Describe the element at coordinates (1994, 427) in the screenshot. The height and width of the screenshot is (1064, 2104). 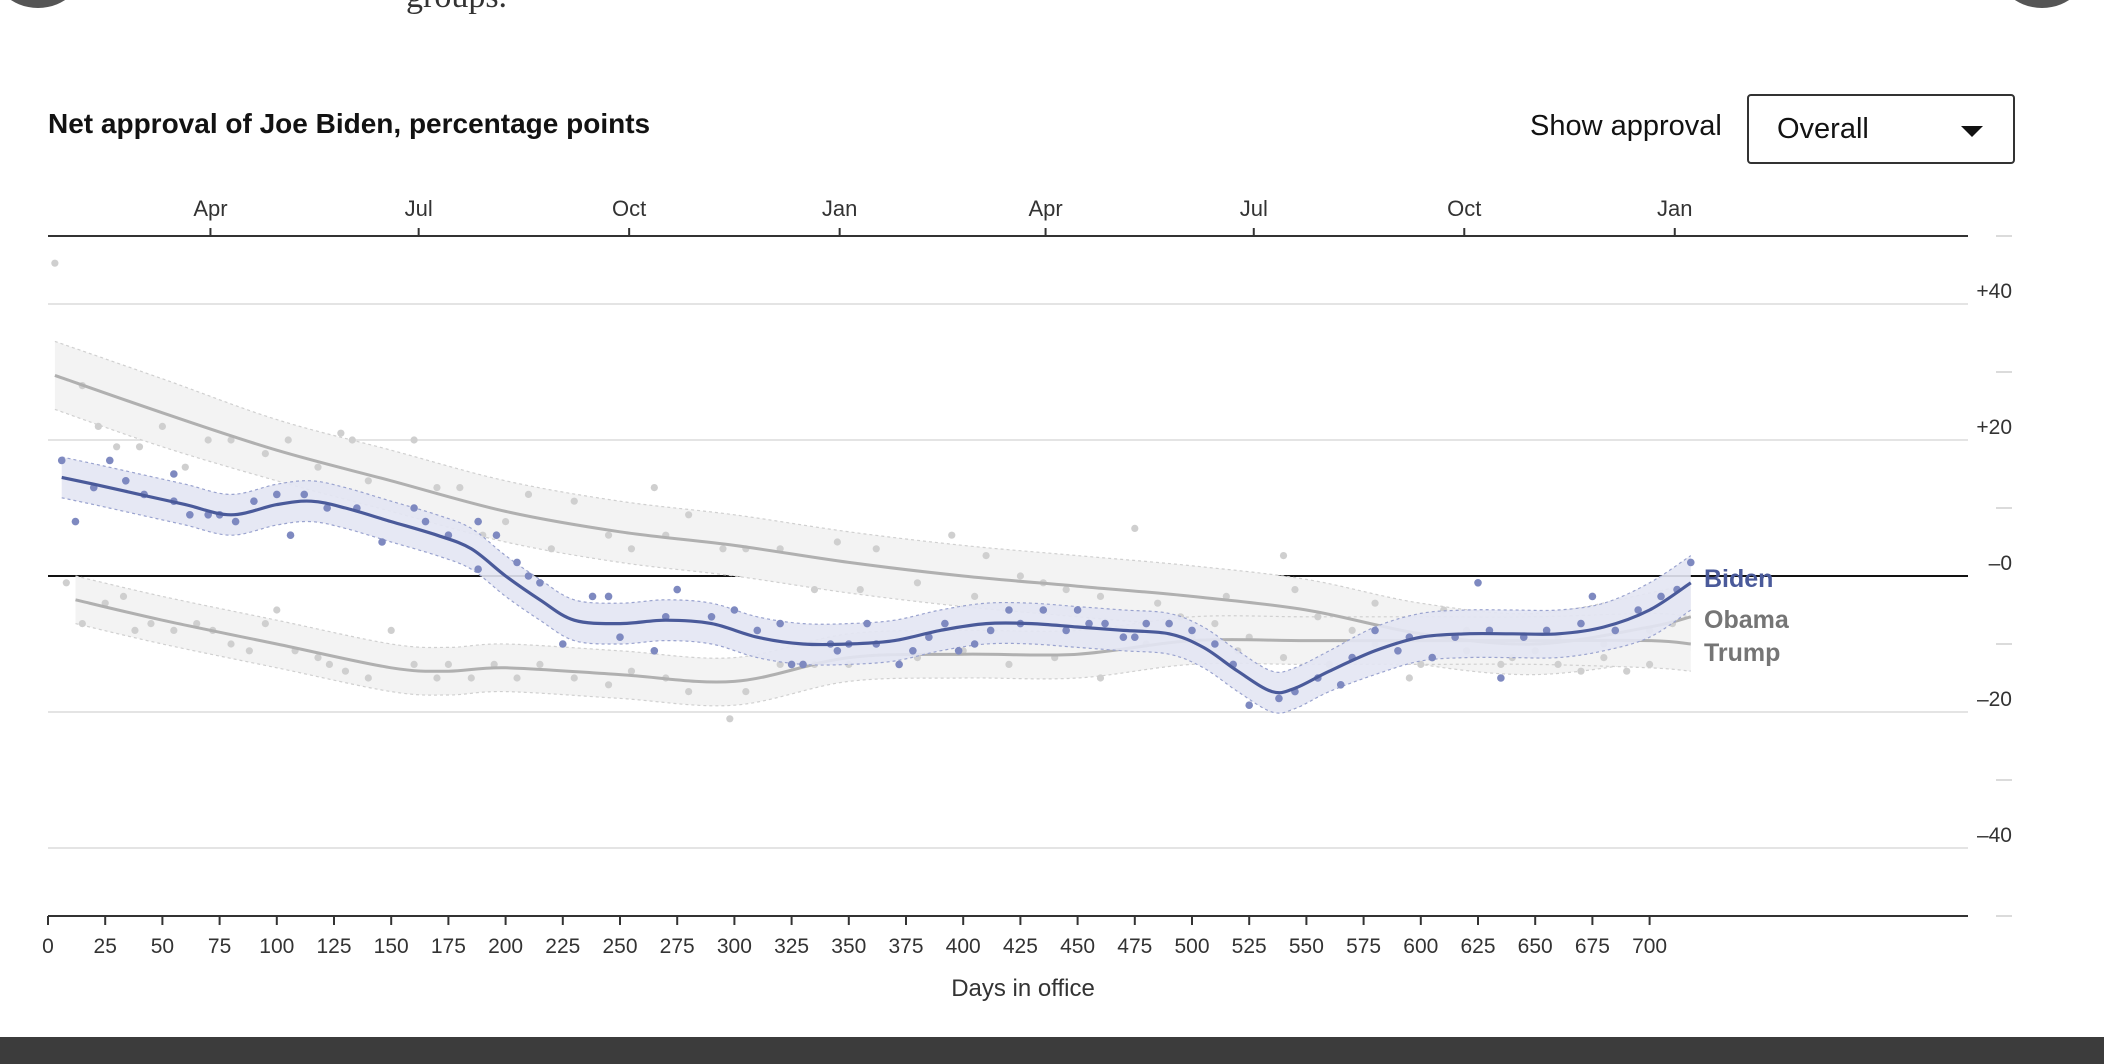
I see `y-tick-label: +20` at that location.